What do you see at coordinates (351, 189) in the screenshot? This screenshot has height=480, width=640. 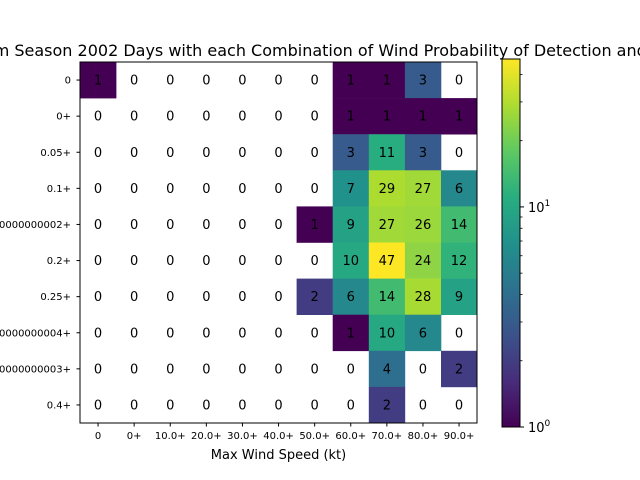 I see `cell-value-label: 7` at bounding box center [351, 189].